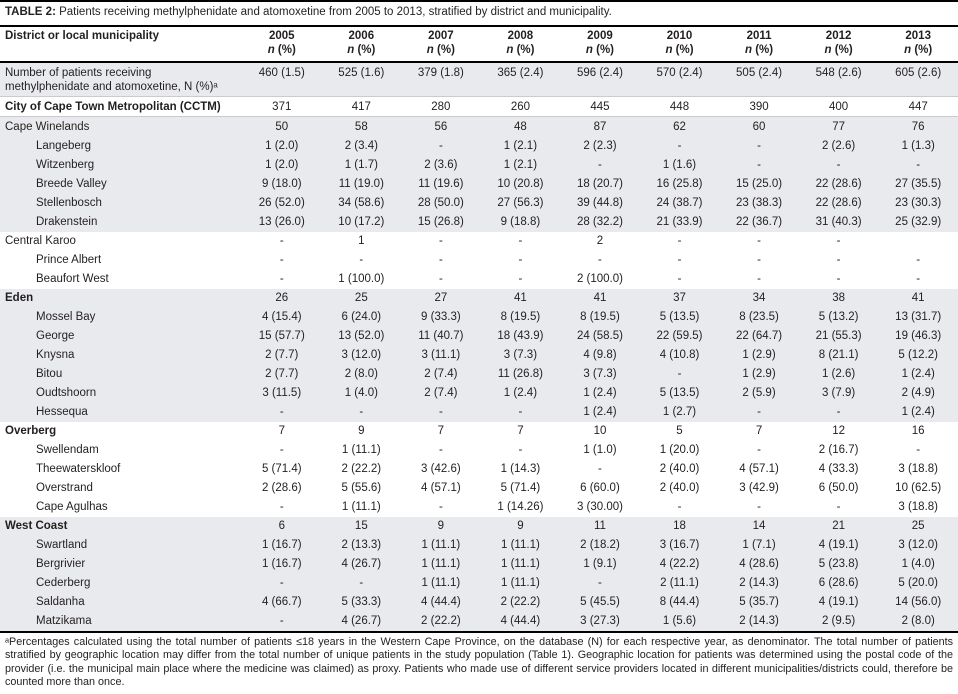  What do you see at coordinates (600, 317) in the screenshot?
I see `cell-value: 8 (19.5)` at bounding box center [600, 317].